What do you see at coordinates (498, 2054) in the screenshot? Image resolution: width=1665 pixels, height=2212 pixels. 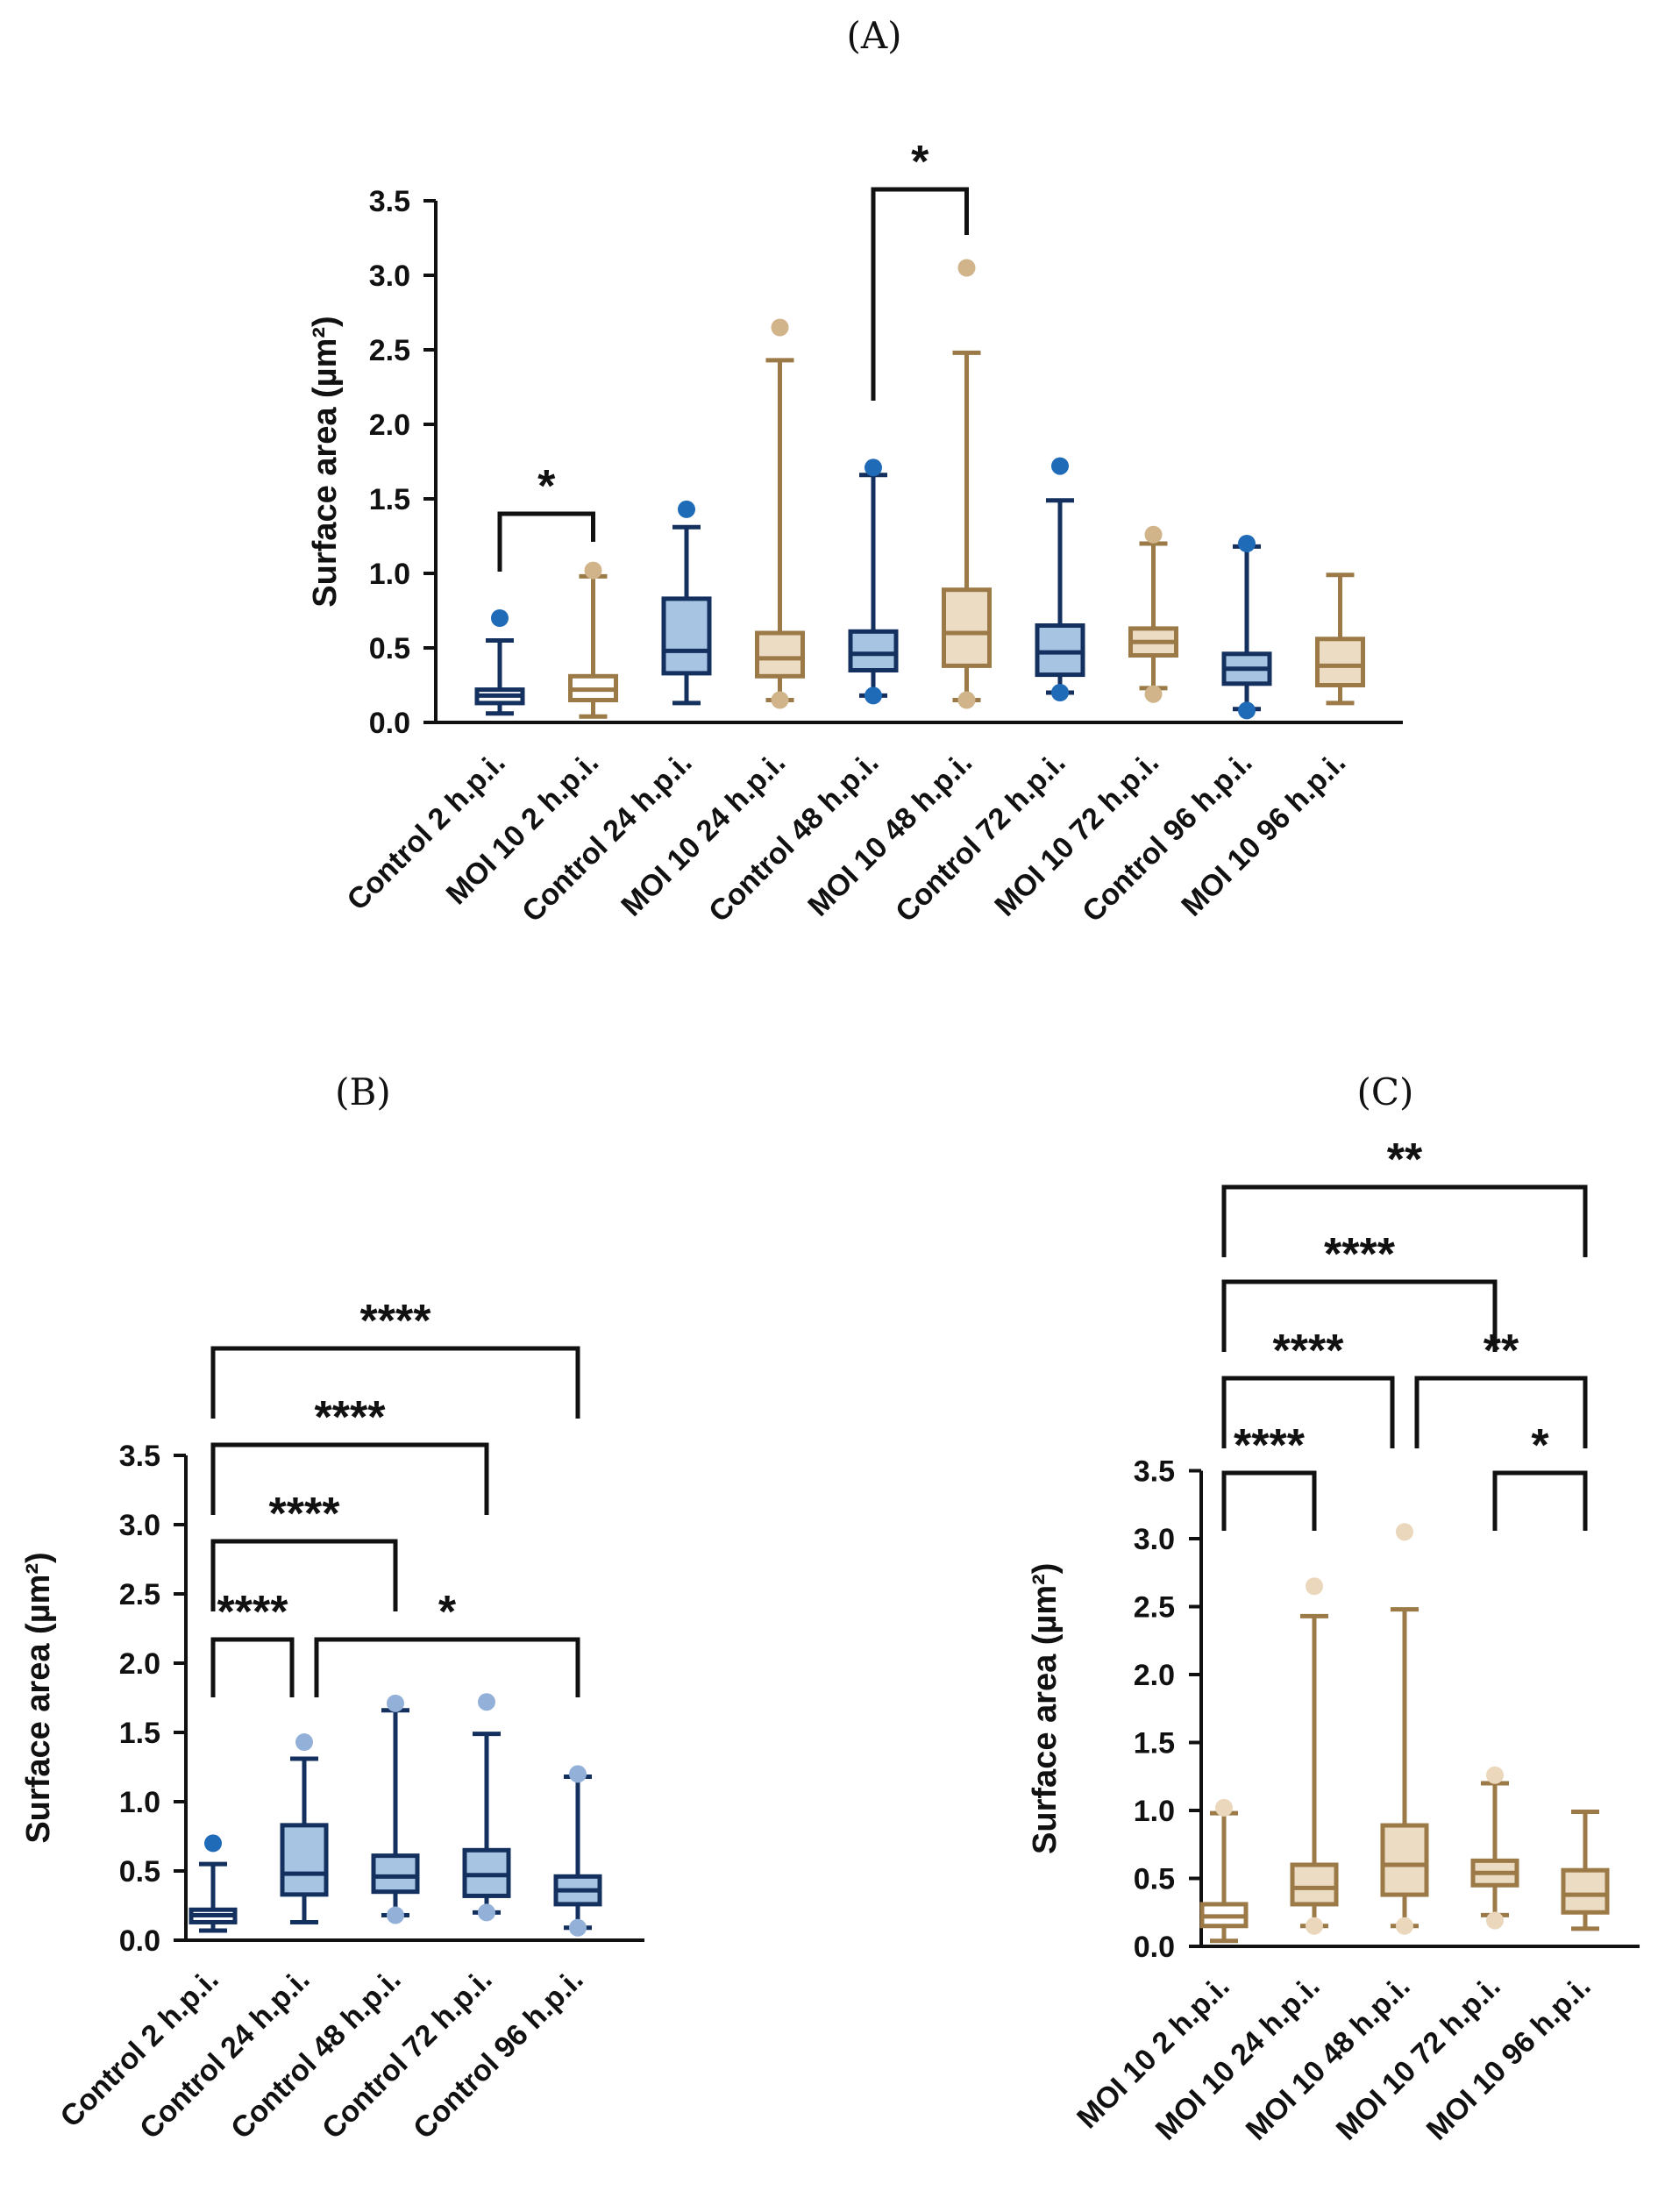 I see `x-category-label: Control 96 h.p.i.` at bounding box center [498, 2054].